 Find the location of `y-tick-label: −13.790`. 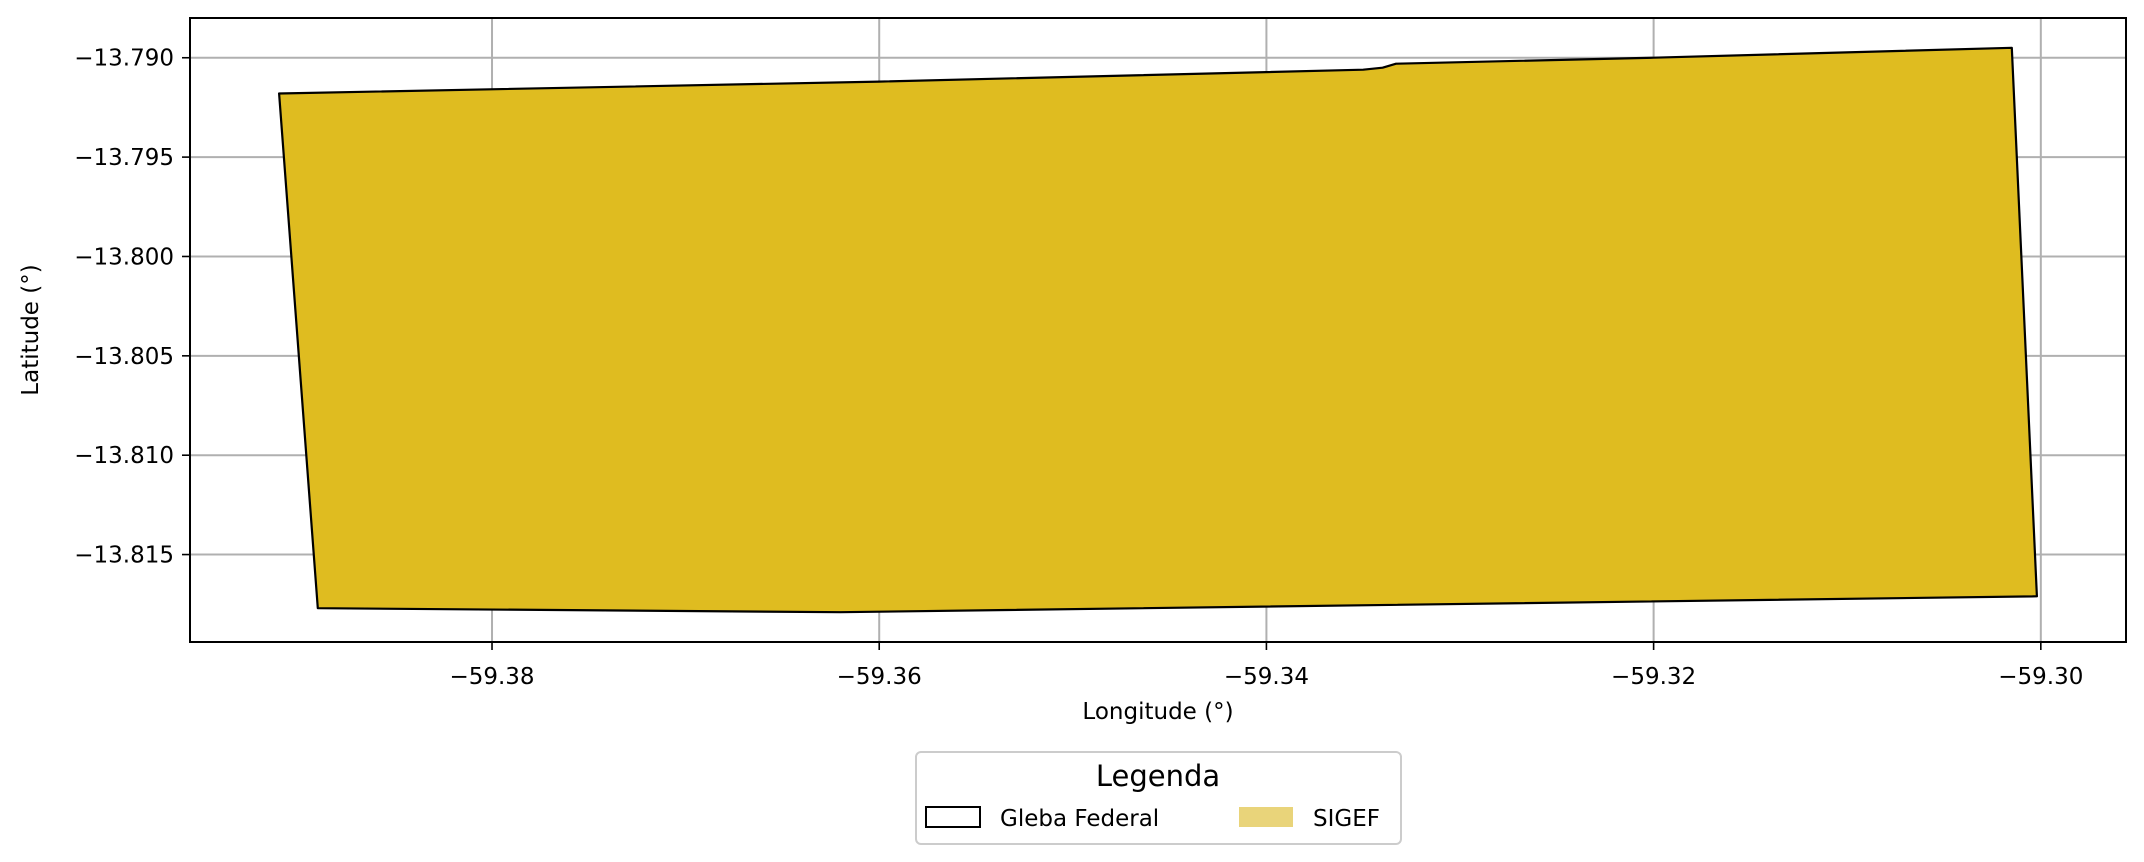

y-tick-label: −13.790 is located at coordinates (124, 59).